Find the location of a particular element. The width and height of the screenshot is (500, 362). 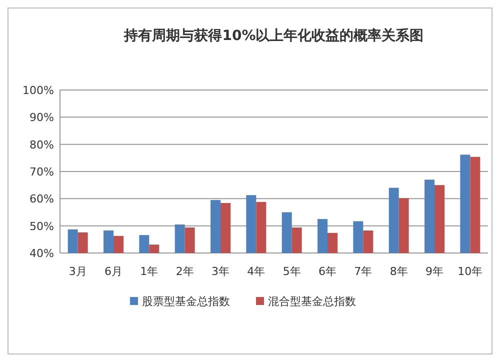

chart-title: 持有周期与获得10%以上年化收益的概率关系图 is located at coordinates (273, 35).